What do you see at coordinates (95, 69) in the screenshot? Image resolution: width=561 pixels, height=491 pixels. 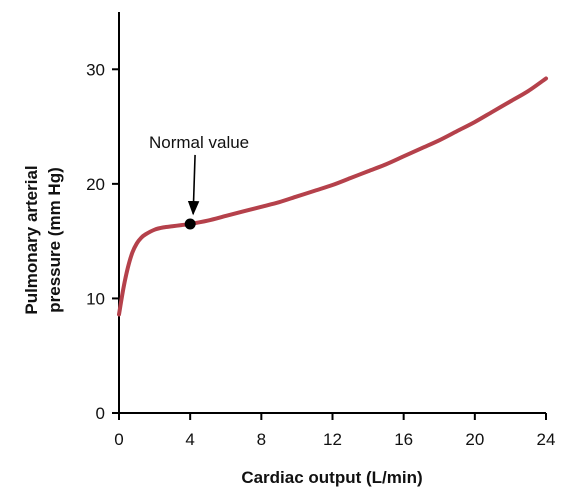 I see `y-tick-label: 30` at bounding box center [95, 69].